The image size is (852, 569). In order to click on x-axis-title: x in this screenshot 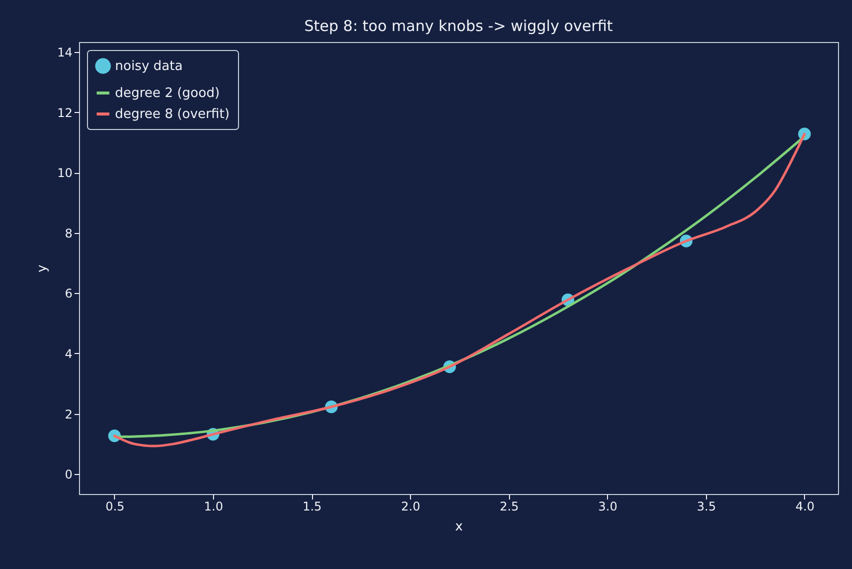, I will do `click(459, 527)`.